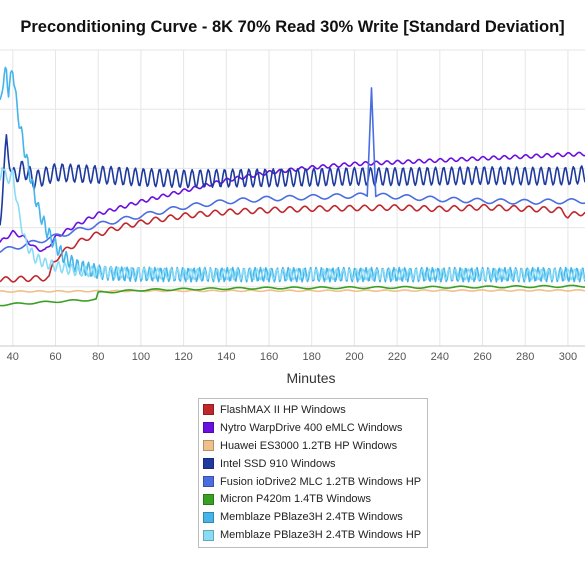 The width and height of the screenshot is (585, 574). I want to click on legend-label: Memblaze PBlaze3H 2.4TB Windows HP, so click(321, 535).